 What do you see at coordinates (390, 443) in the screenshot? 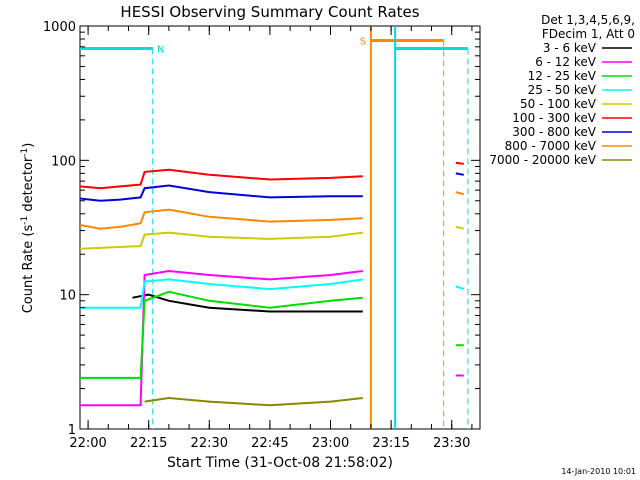
I see `x-tick-label-5: 23:15` at bounding box center [390, 443].